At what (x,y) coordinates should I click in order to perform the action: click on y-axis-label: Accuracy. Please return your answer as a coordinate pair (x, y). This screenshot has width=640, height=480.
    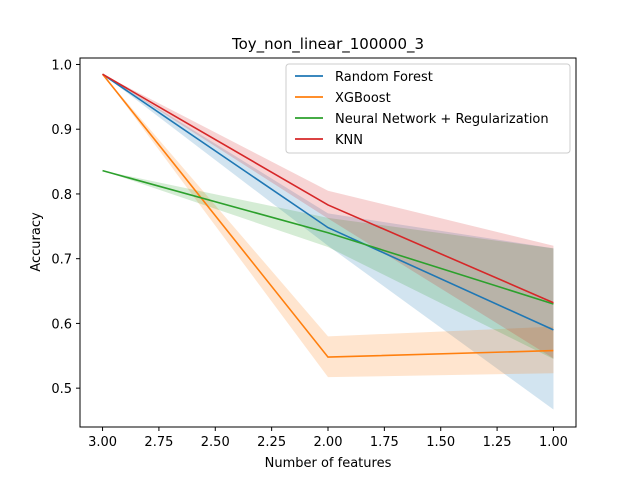
    Looking at the image, I should click on (36, 242).